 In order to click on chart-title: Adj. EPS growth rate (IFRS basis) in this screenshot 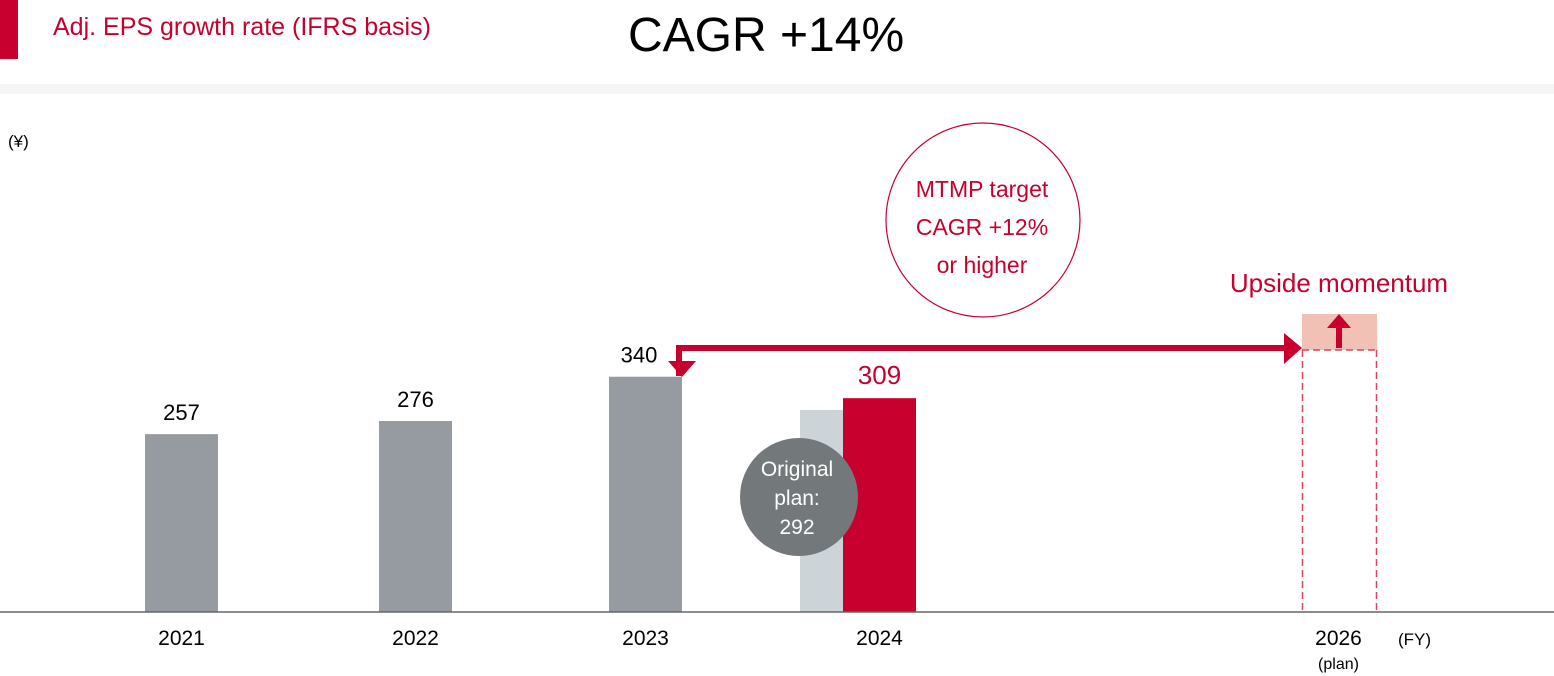, I will do `click(242, 27)`.